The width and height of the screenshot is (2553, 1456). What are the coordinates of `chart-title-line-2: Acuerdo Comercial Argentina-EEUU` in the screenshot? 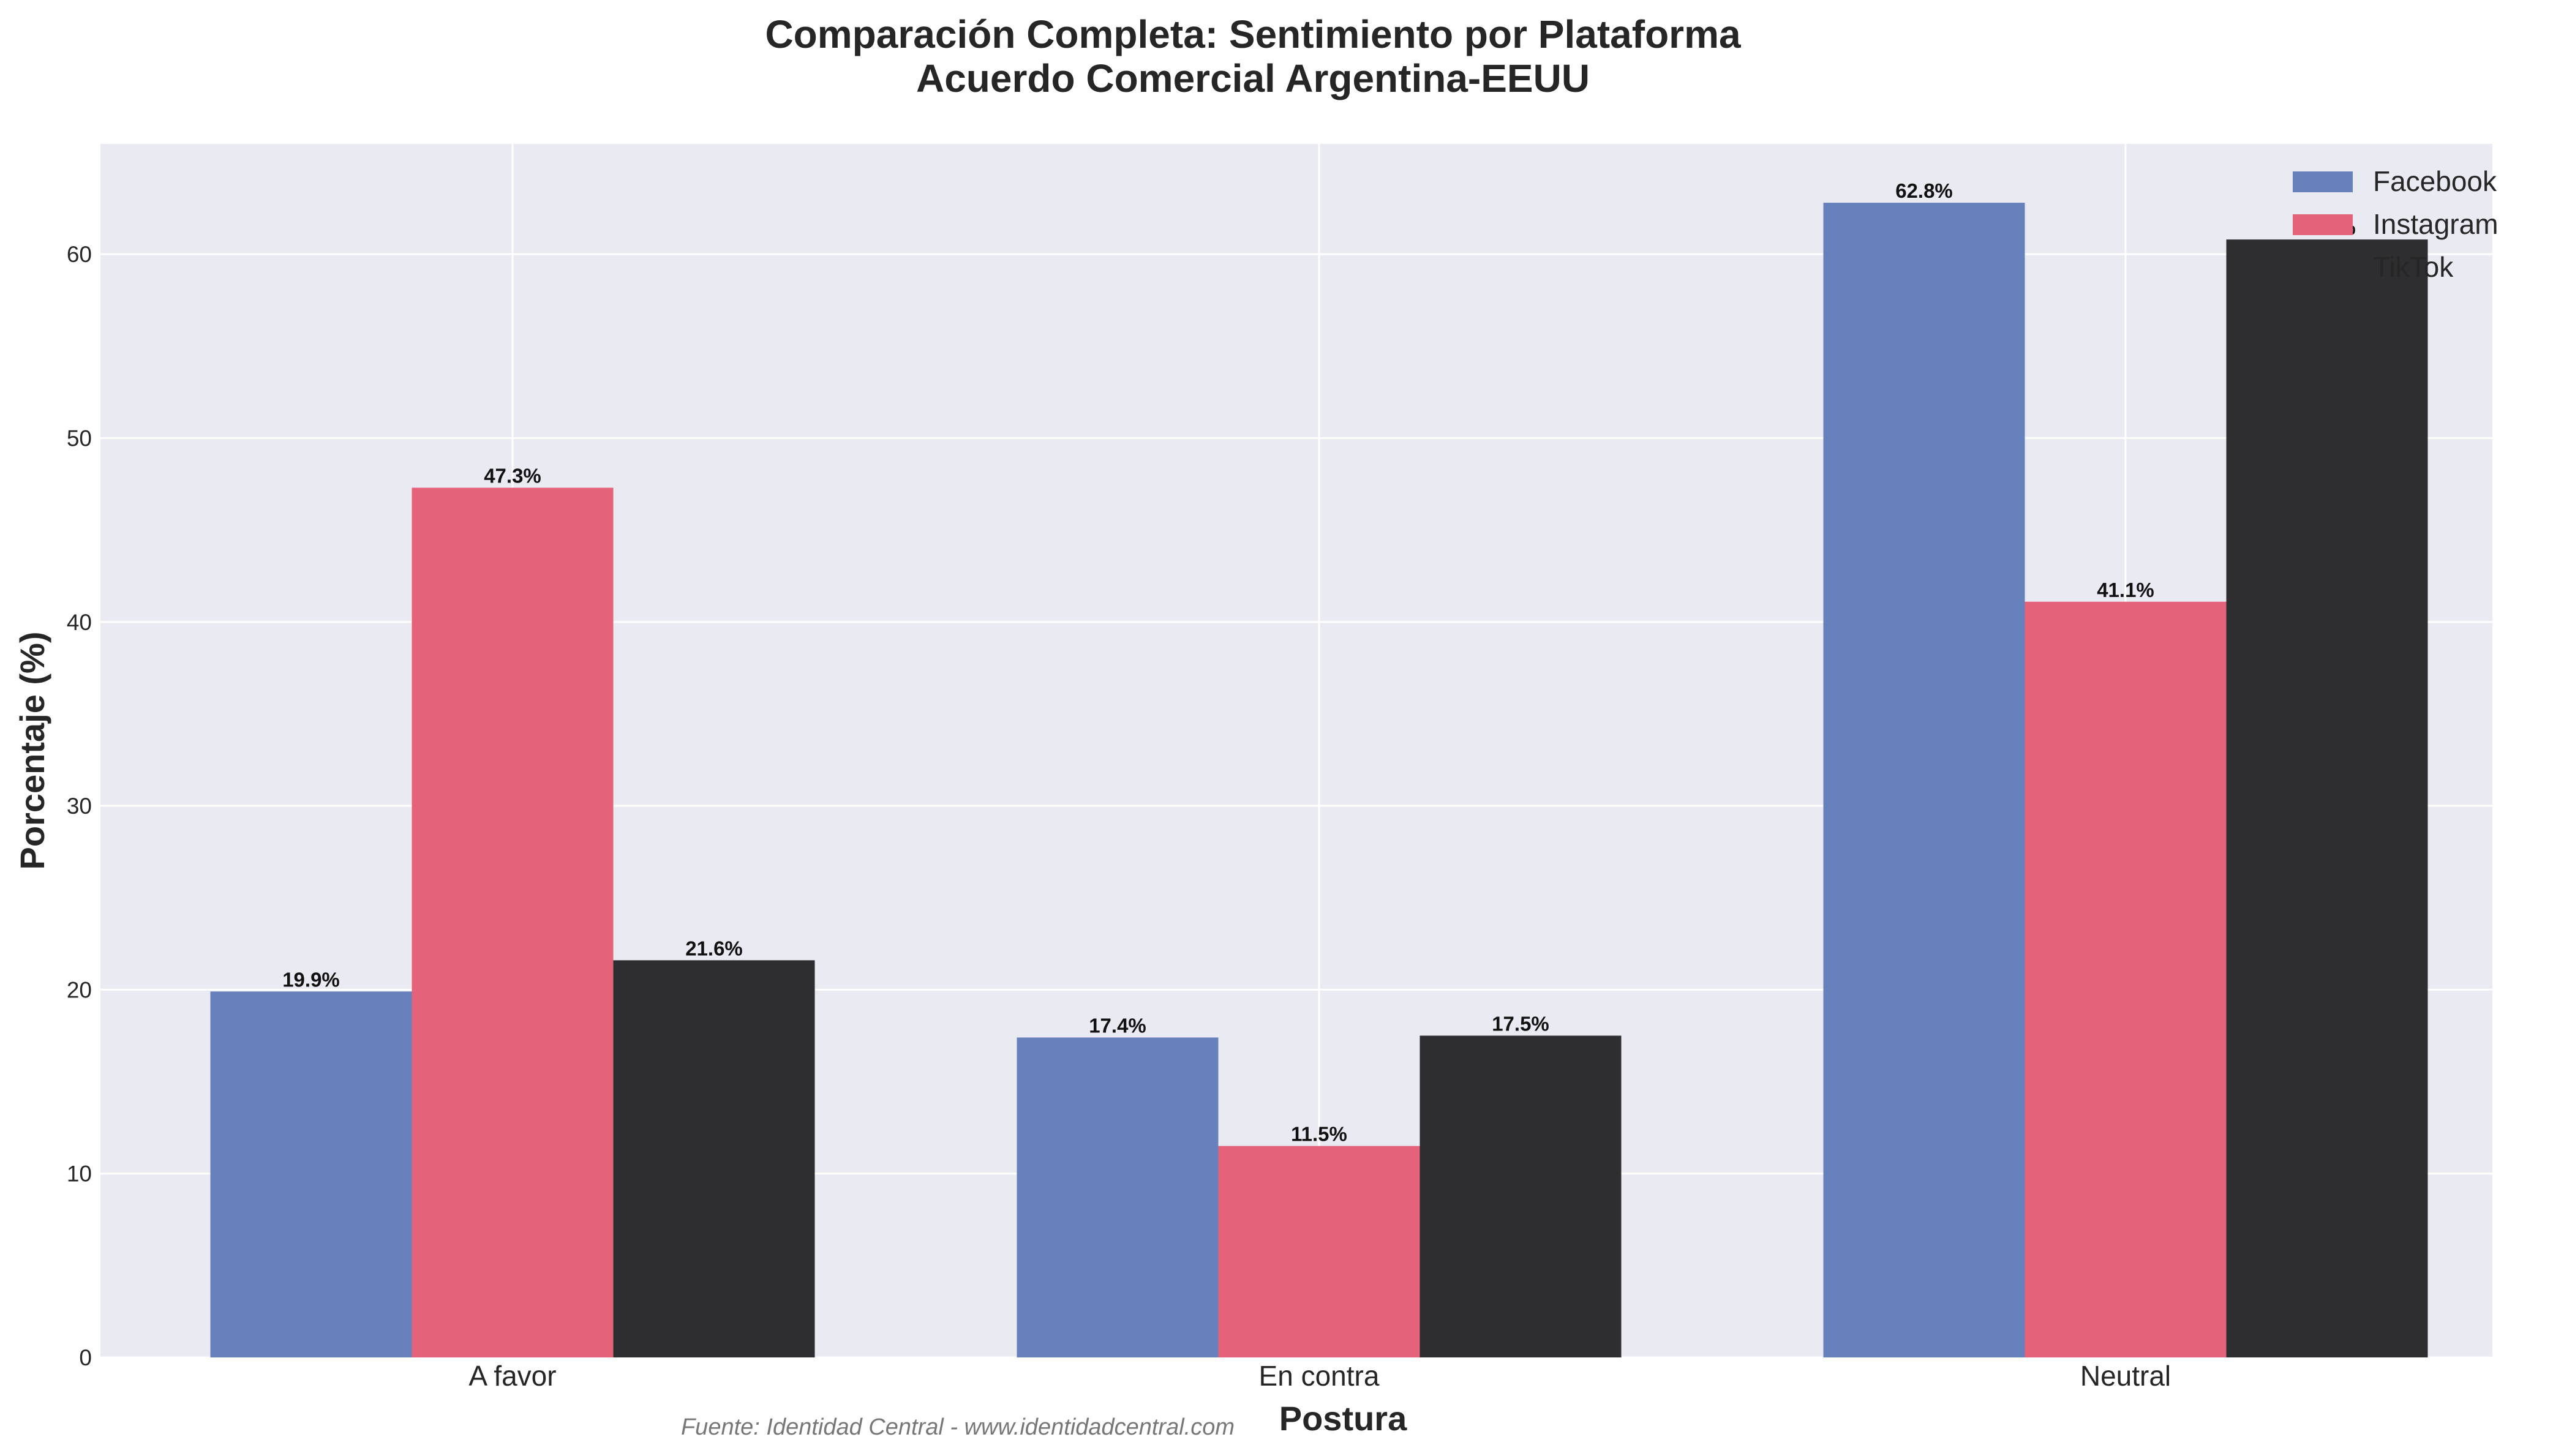 It's located at (1253, 78).